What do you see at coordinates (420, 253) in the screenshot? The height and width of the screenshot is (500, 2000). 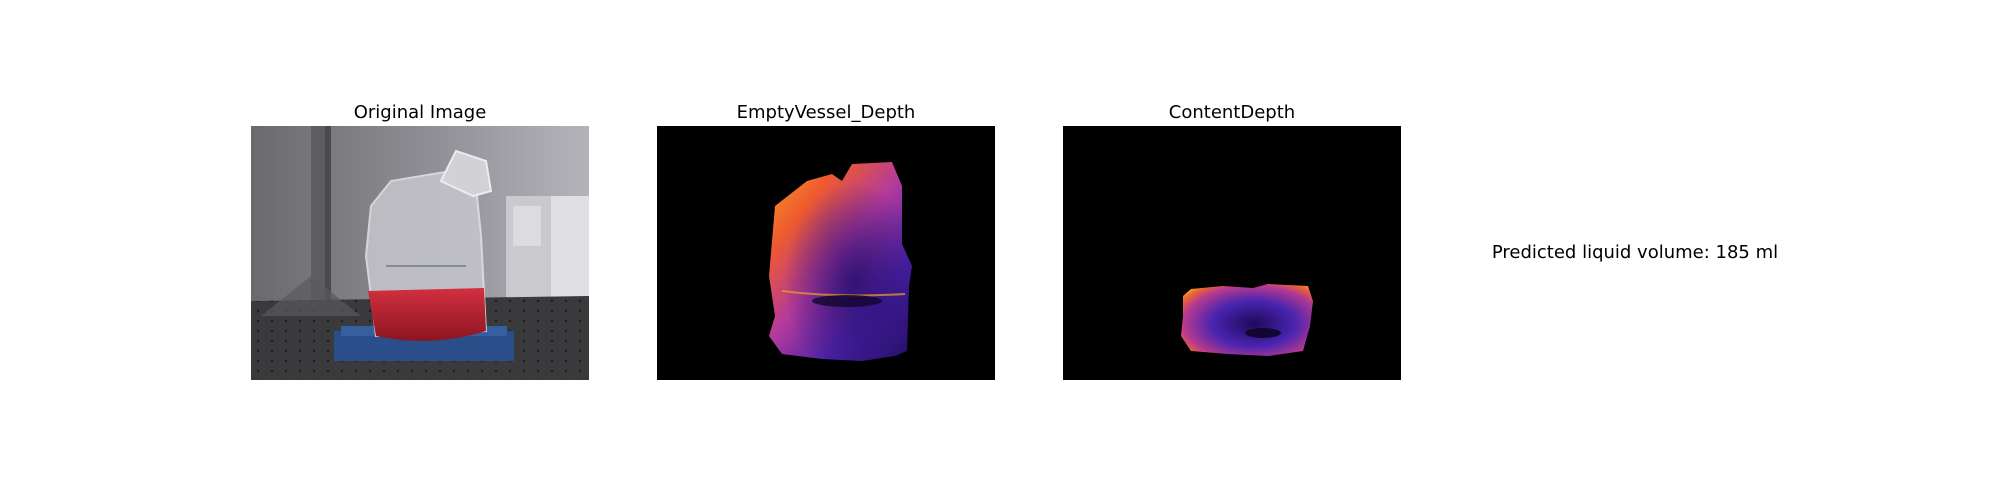 I see `original-image` at bounding box center [420, 253].